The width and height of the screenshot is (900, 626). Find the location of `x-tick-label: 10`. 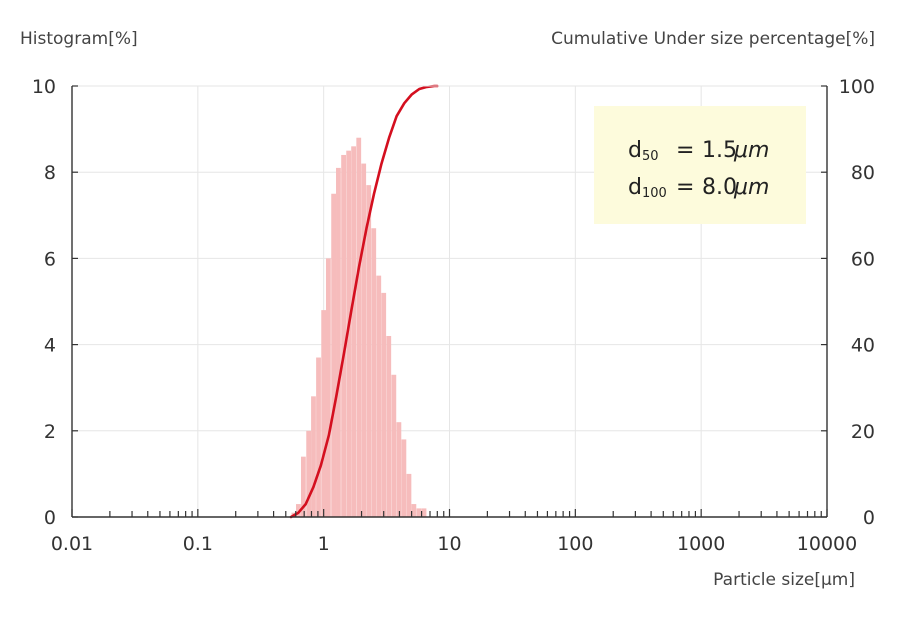

x-tick-label: 10 is located at coordinates (449, 544).